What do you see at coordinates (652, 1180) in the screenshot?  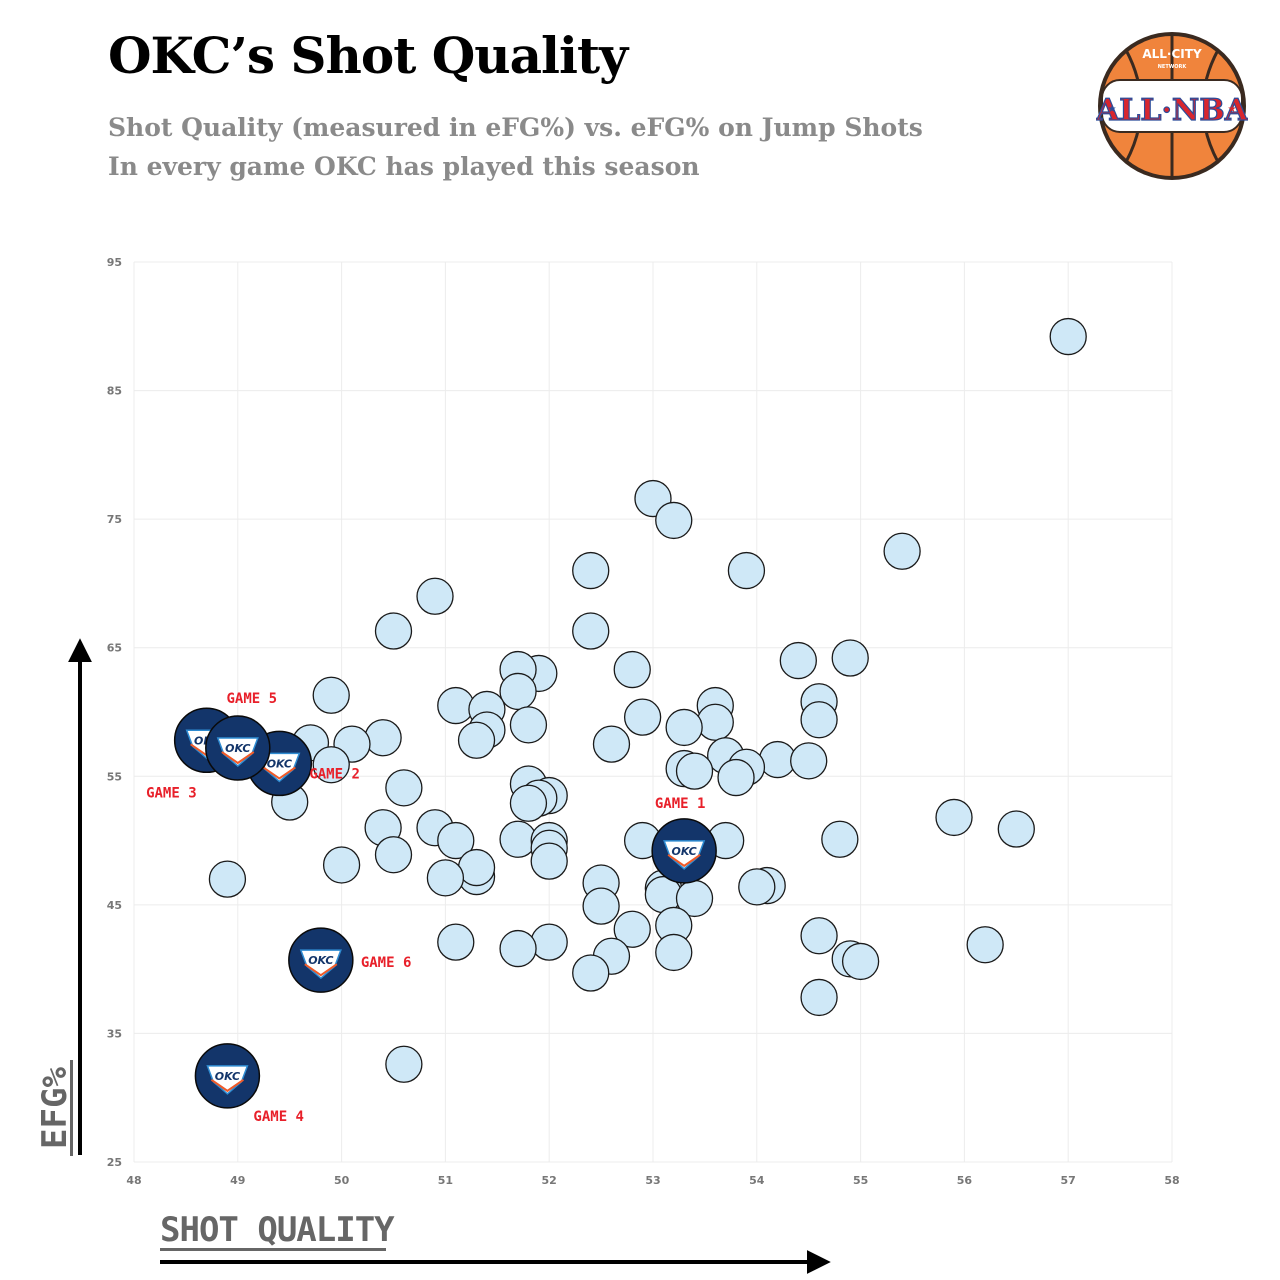 I see `x-tick-label: 53` at bounding box center [652, 1180].